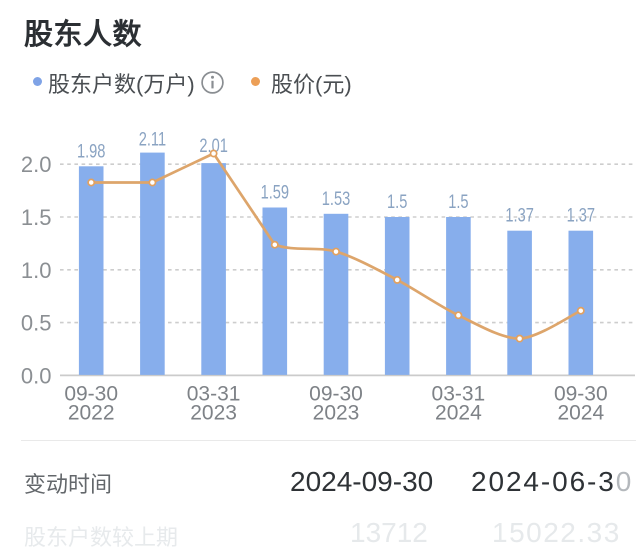  What do you see at coordinates (275, 192) in the screenshot?
I see `svg-text: 1.59` at bounding box center [275, 192].